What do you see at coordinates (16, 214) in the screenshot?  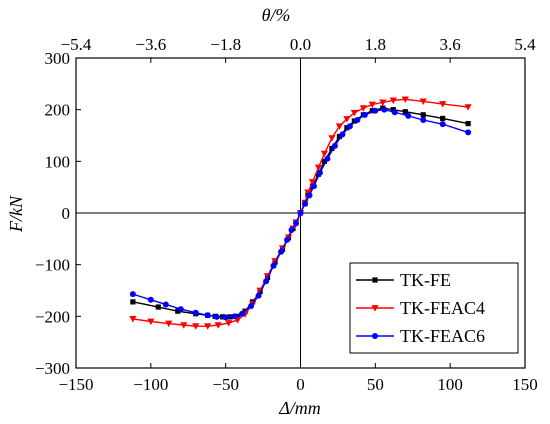 I see `y-axis-title: F/kN` at bounding box center [16, 214].